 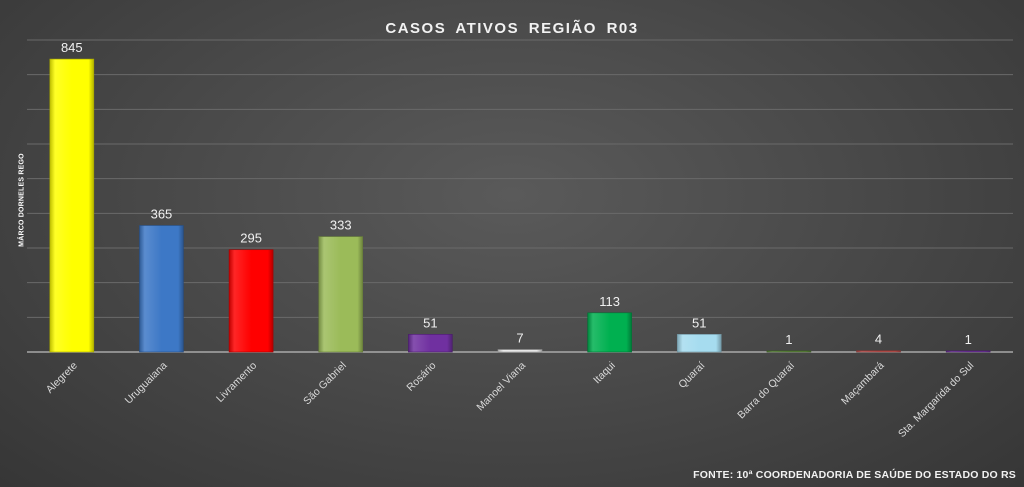 I want to click on category-label: Rosário, so click(x=421, y=377).